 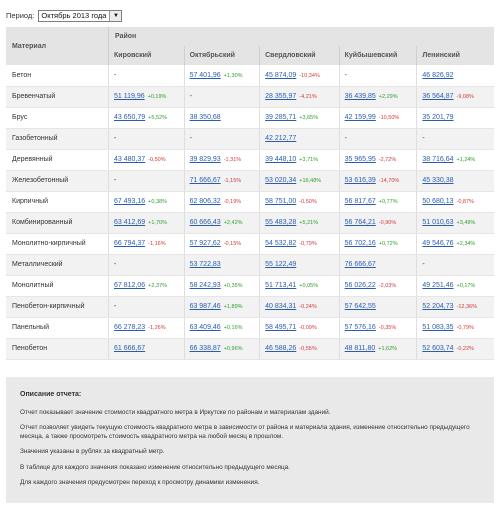 I want to click on price-link: 55 483,28, so click(x=281, y=222).